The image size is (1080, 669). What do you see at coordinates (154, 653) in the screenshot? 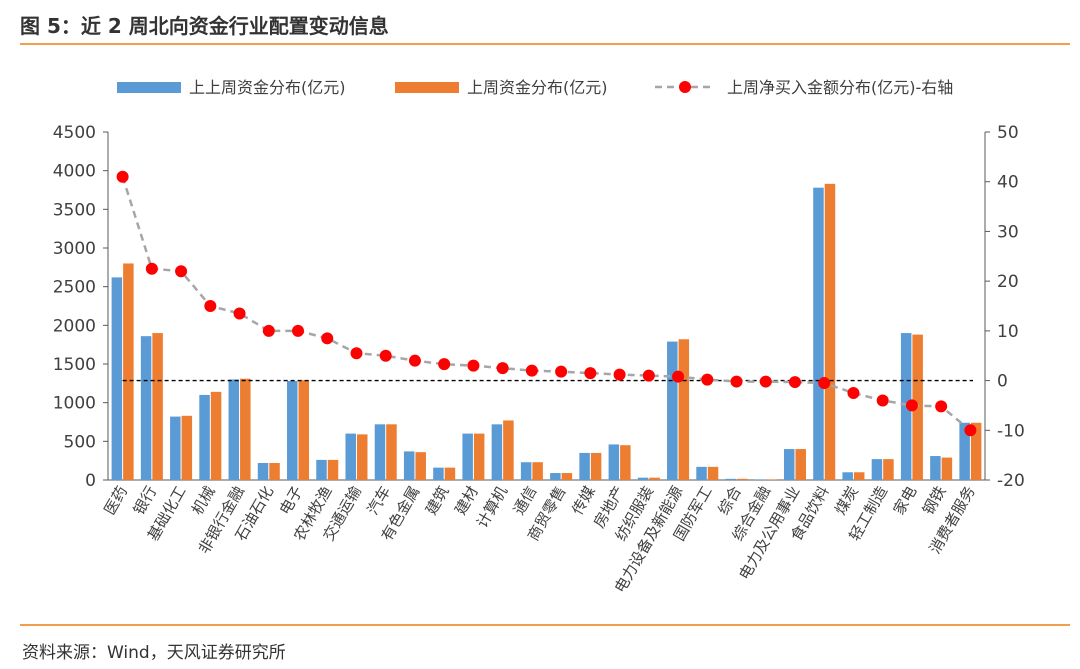
I see `source-note: 资料来源：Wind，天风证券研究所` at bounding box center [154, 653].